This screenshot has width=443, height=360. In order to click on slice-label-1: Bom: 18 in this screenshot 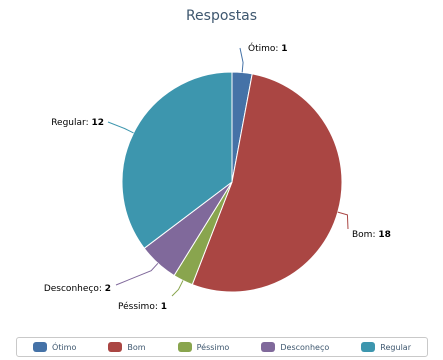, I will do `click(371, 235)`.